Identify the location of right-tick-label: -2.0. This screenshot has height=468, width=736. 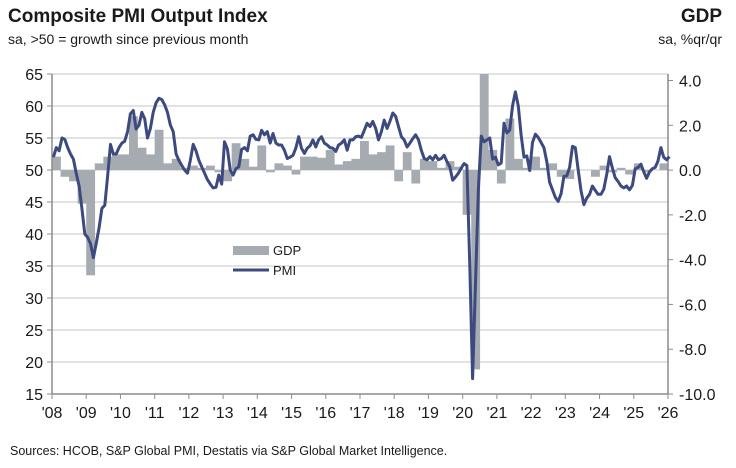
(693, 216).